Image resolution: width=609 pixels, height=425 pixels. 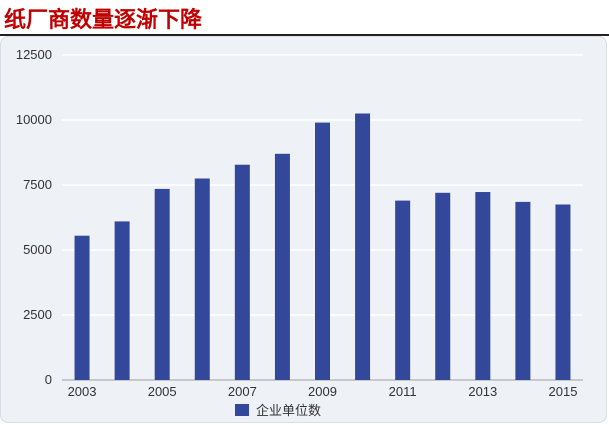 I want to click on legend-swatch, so click(x=242, y=410).